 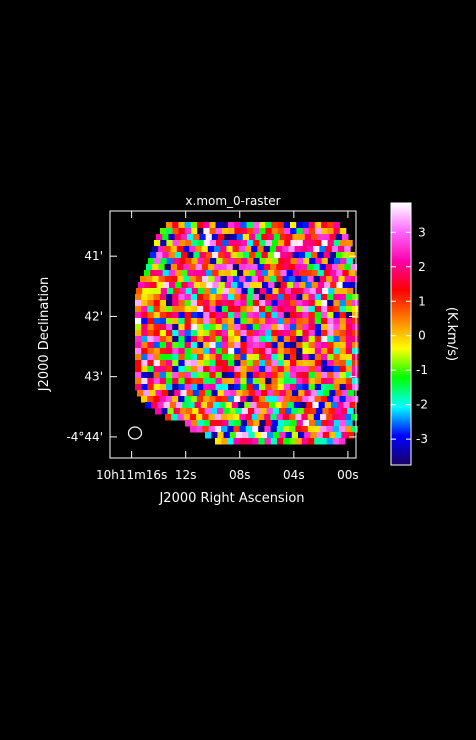 I want to click on y-tick-label: 43', so click(x=93, y=377).